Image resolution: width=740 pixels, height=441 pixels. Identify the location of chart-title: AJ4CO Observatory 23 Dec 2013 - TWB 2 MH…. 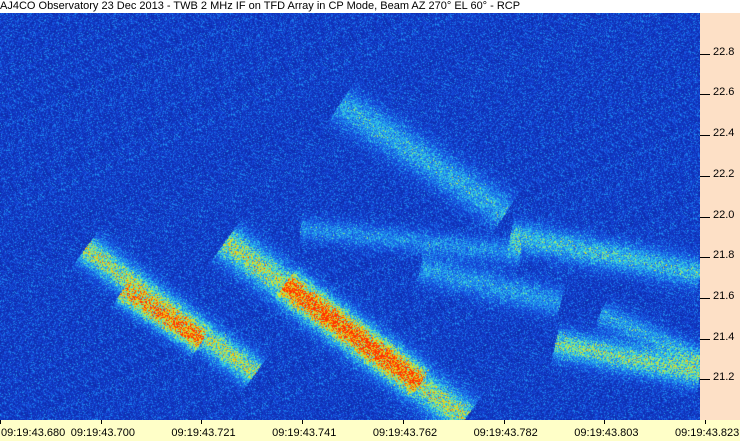
(370, 6).